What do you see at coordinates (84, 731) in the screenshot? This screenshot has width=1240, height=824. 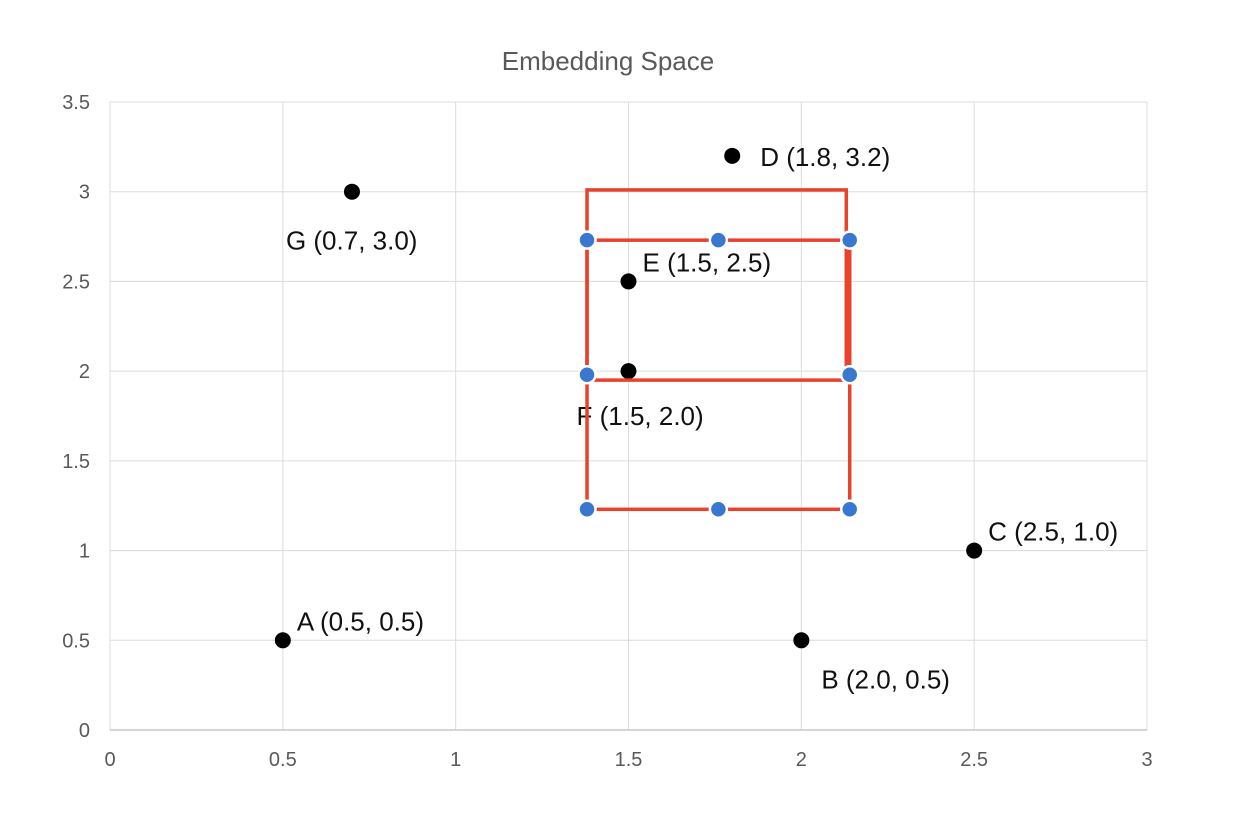 I see `y-tick-label: 0` at bounding box center [84, 731].